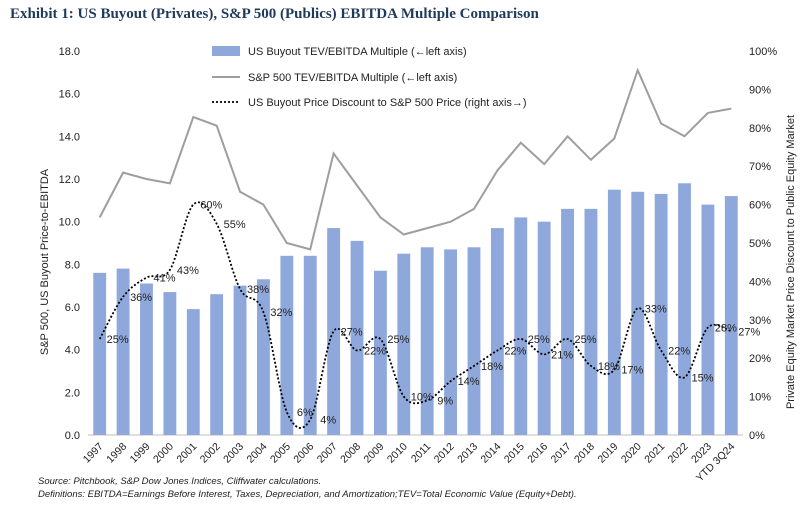 Image resolution: width=800 pixels, height=514 pixels. Describe the element at coordinates (632, 371) in the screenshot. I see `discount-label: 17%` at that location.